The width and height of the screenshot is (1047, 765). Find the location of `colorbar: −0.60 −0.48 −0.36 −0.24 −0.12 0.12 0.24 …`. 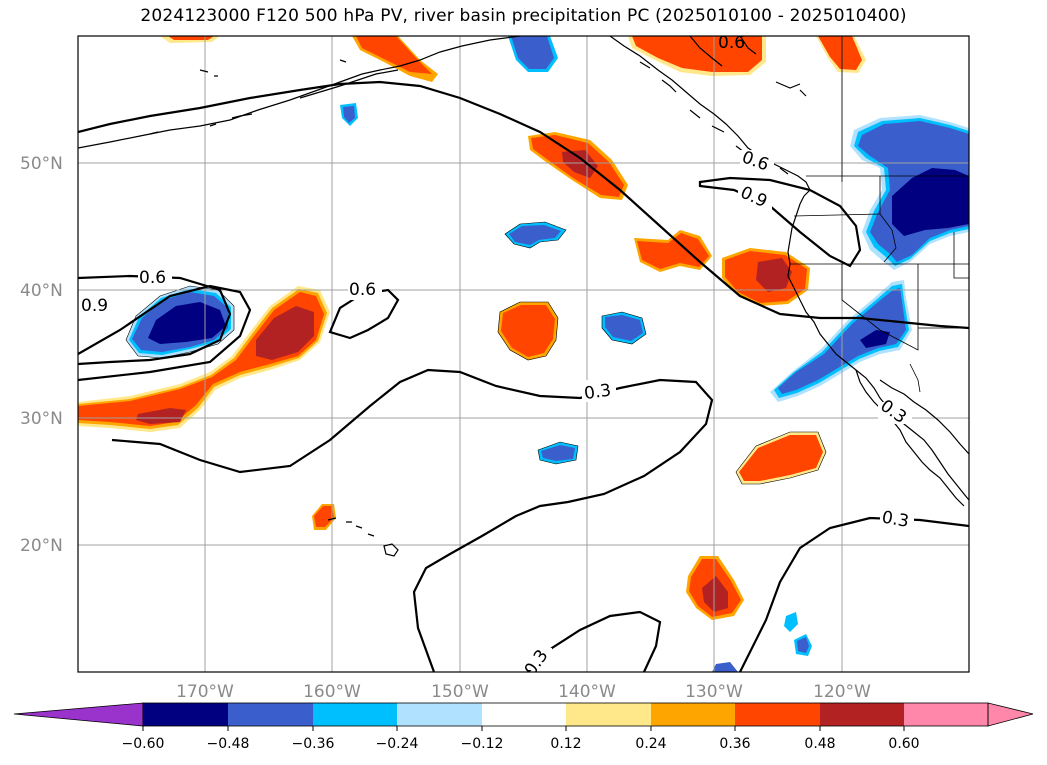

colorbar: −0.60 −0.48 −0.36 −0.24 −0.12 0.12 0.24 … is located at coordinates (523, 727).